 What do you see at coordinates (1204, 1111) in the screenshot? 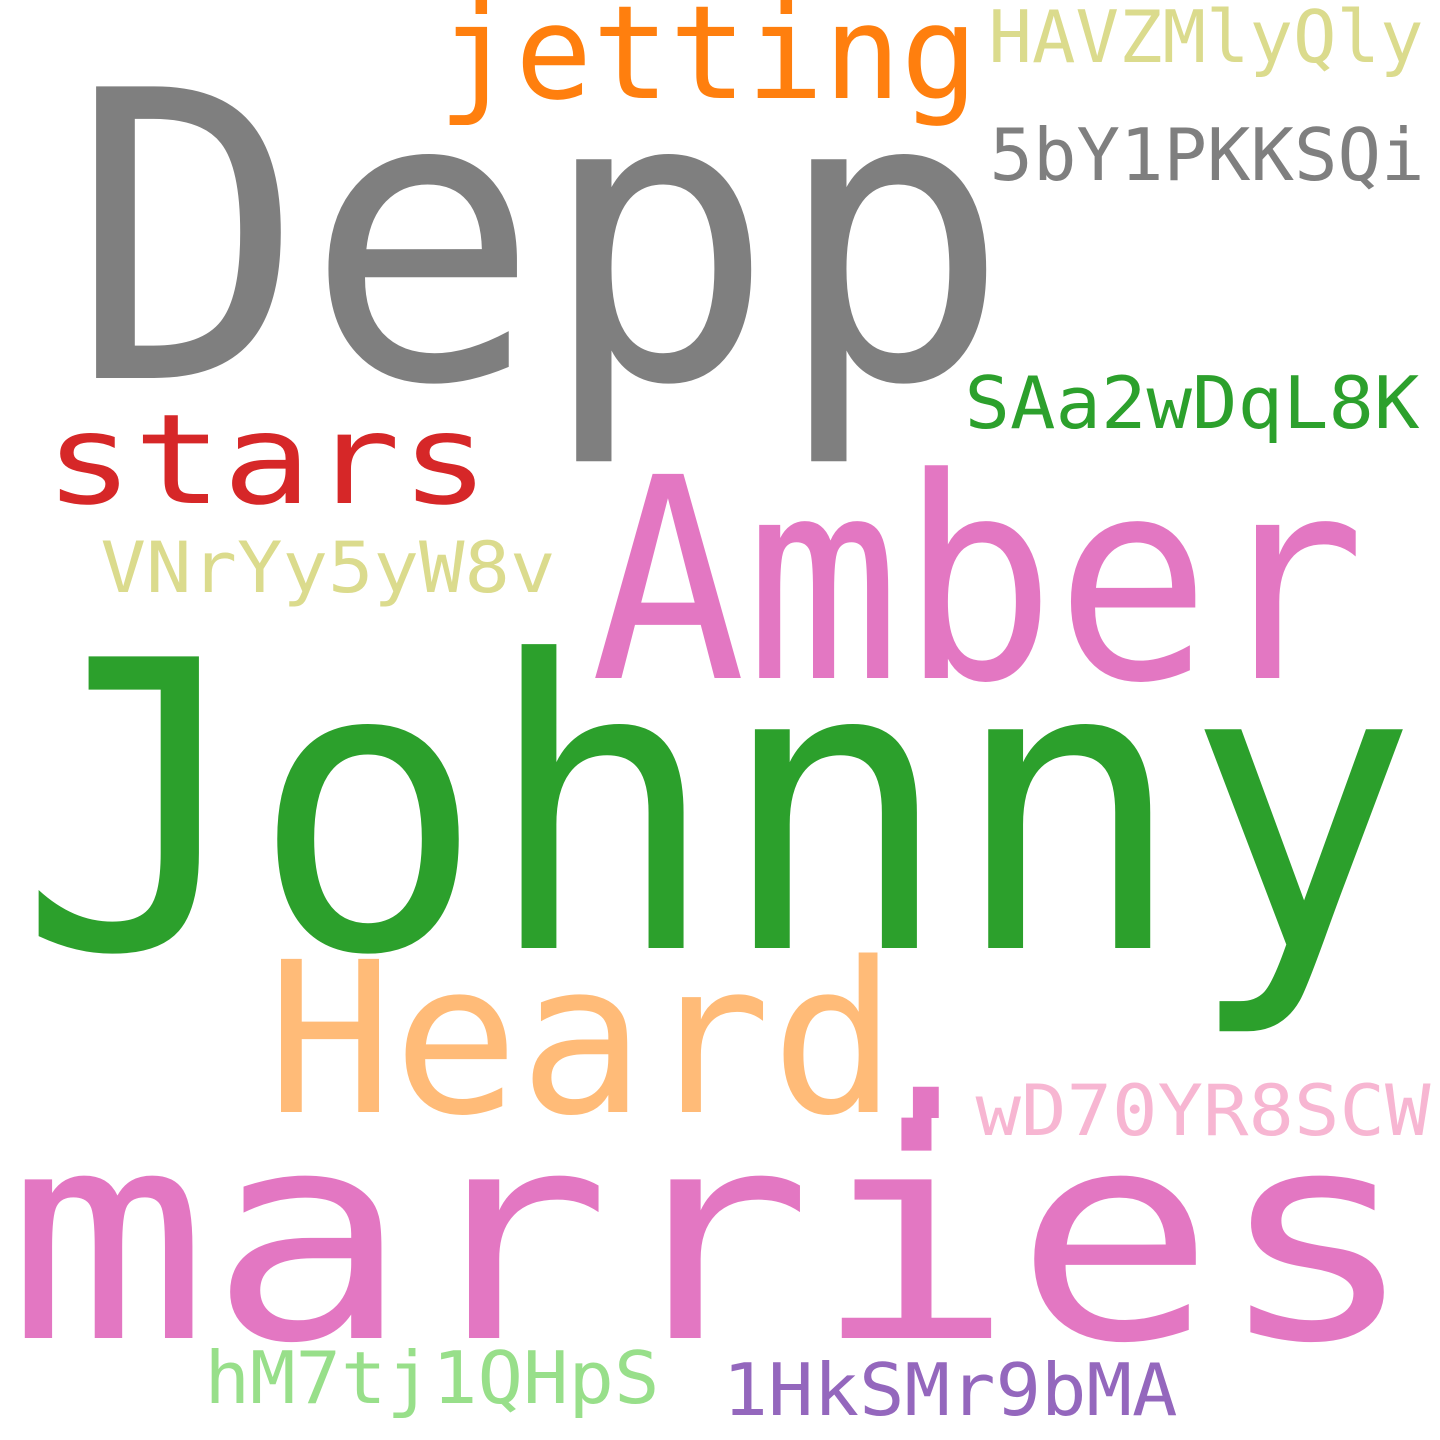
I see `word-wd70yr8scw: wD70YR8SCW` at bounding box center [1204, 1111].